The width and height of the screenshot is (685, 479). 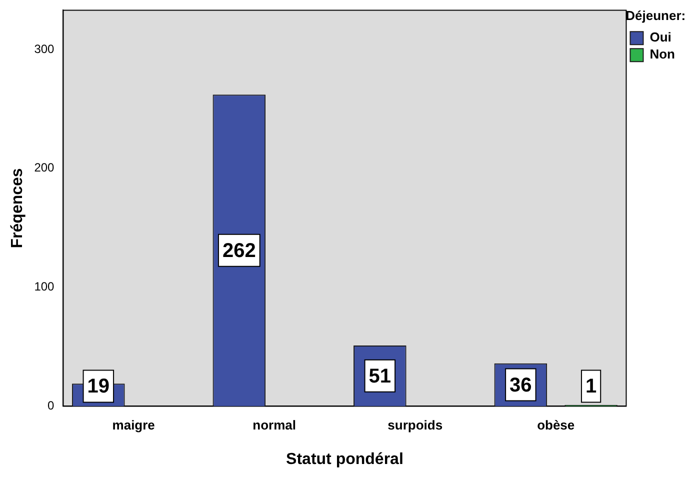 What do you see at coordinates (345, 459) in the screenshot?
I see `x-axis-title: Statut pondéral` at bounding box center [345, 459].